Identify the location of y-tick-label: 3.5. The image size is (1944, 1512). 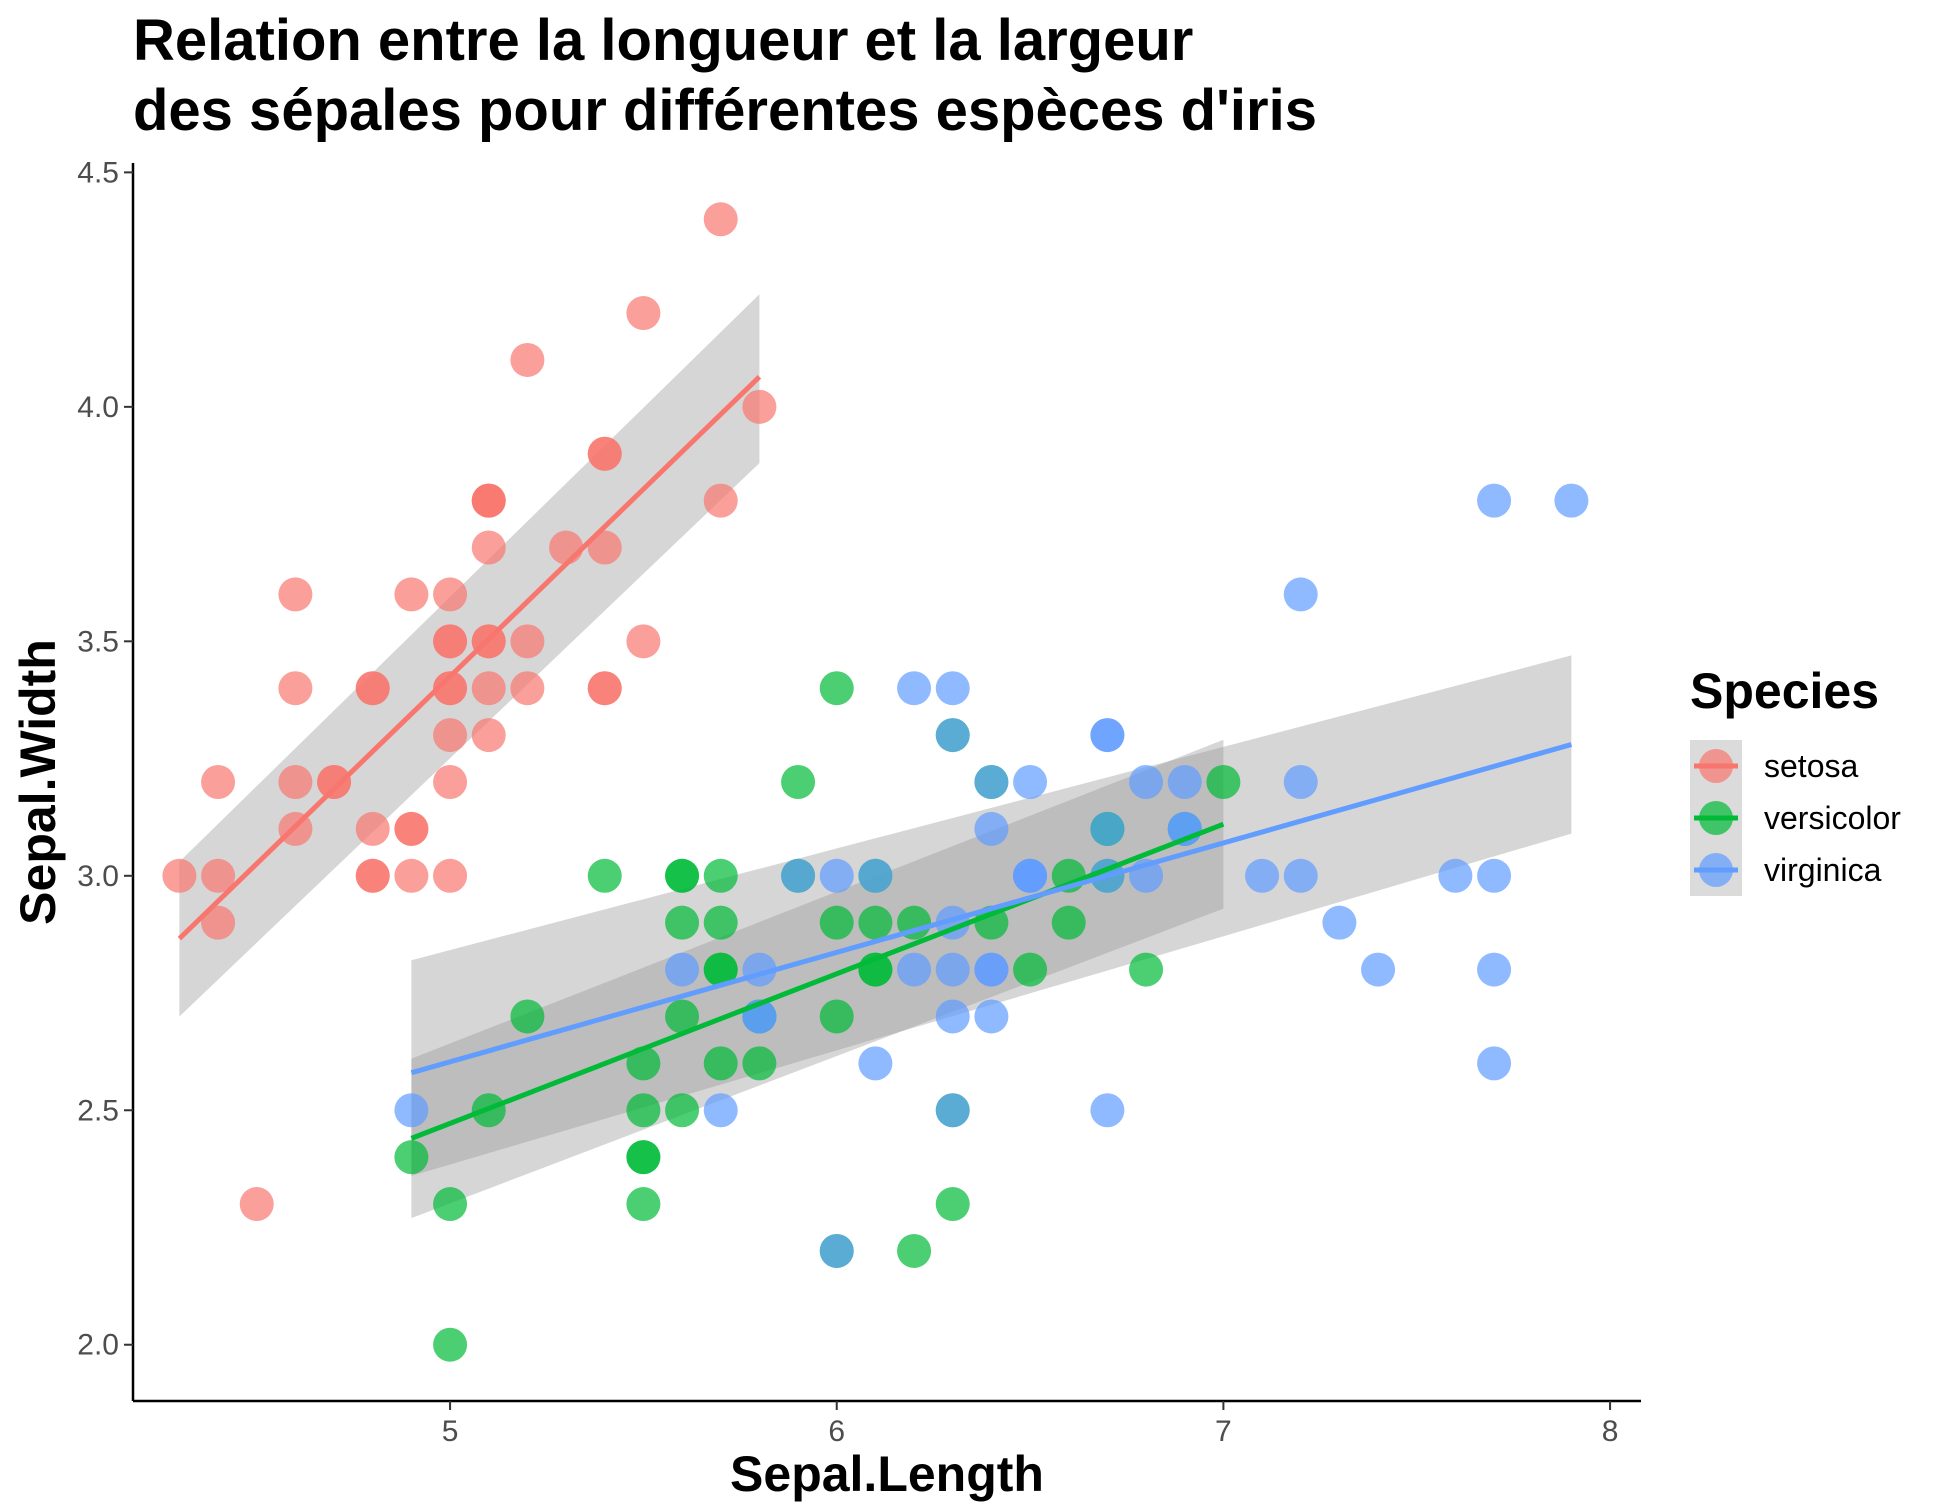
(98, 641).